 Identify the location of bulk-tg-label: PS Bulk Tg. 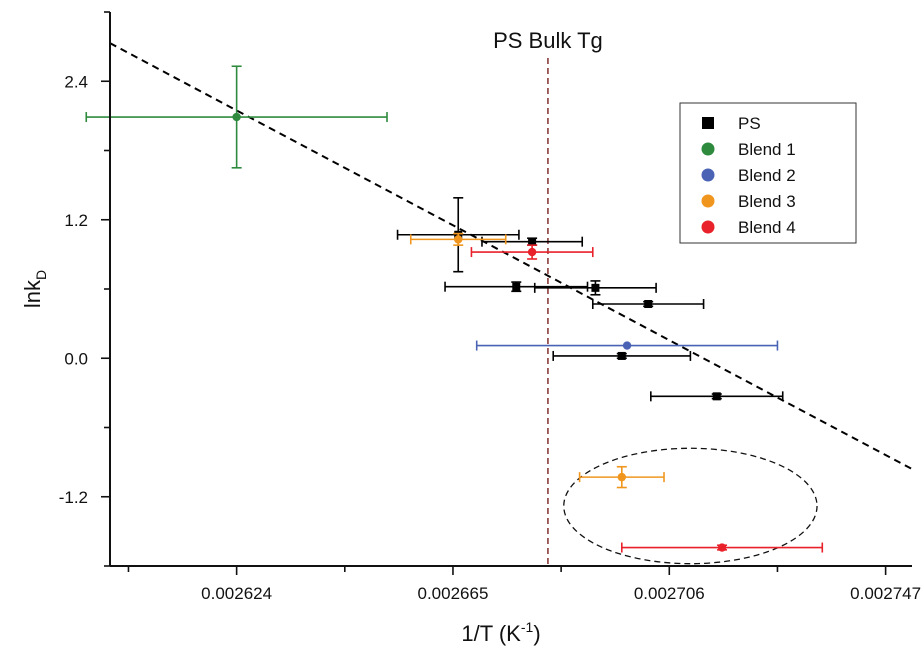
(548, 40).